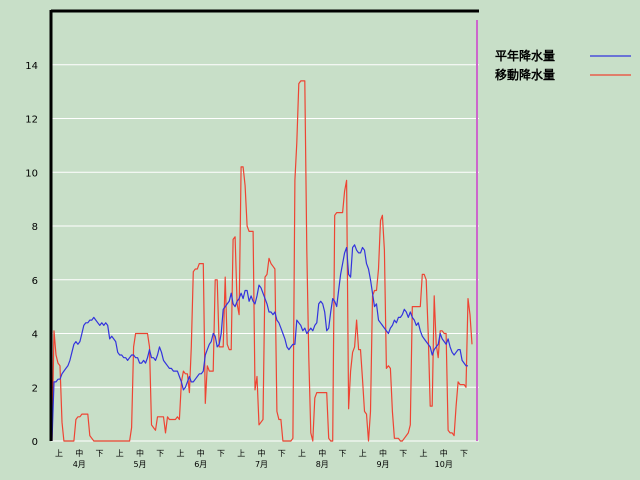 The width and height of the screenshot is (640, 480). What do you see at coordinates (35, 227) in the screenshot?
I see `y-tick-label: 8` at bounding box center [35, 227].